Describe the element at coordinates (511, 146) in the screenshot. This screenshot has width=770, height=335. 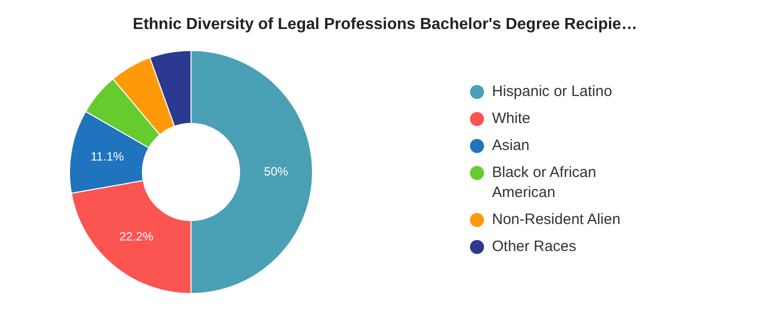
I see `legend-label: Asian` at that location.